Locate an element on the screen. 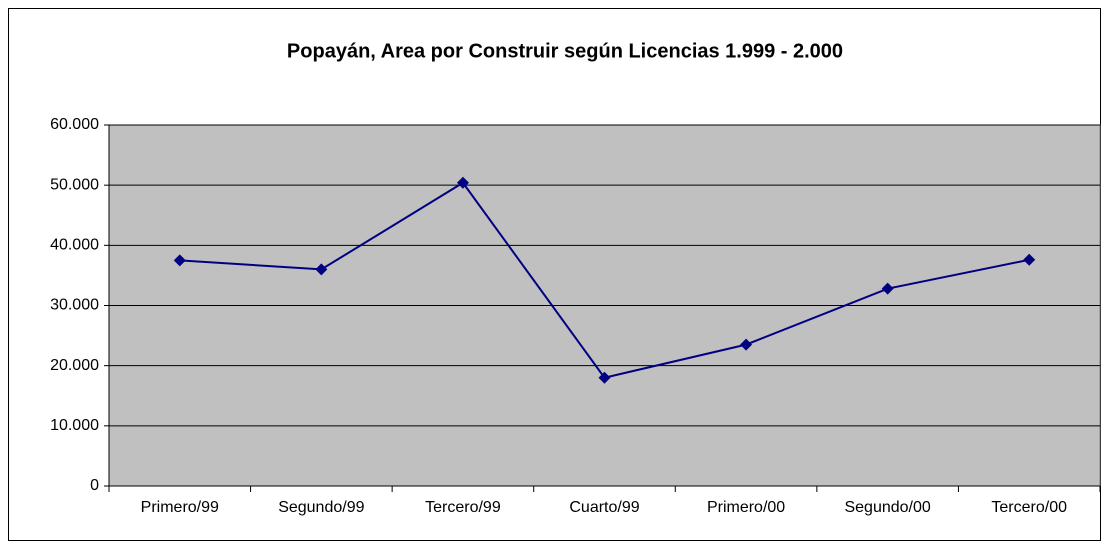  y-tick-label: 40.000 is located at coordinates (74, 245).